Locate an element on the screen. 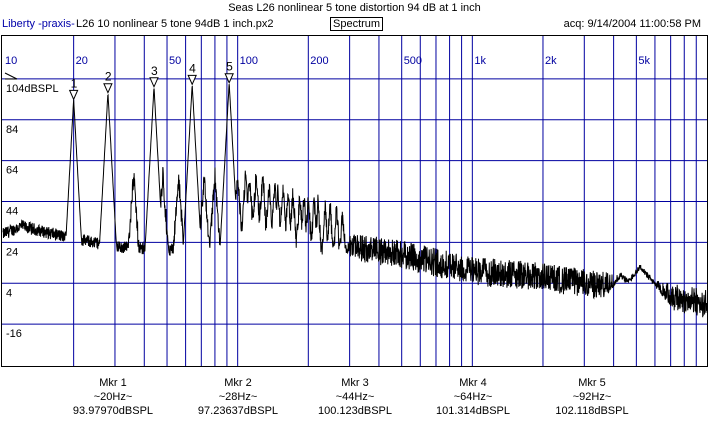 The width and height of the screenshot is (709, 441). x-tick-label: 1k is located at coordinates (480, 61).